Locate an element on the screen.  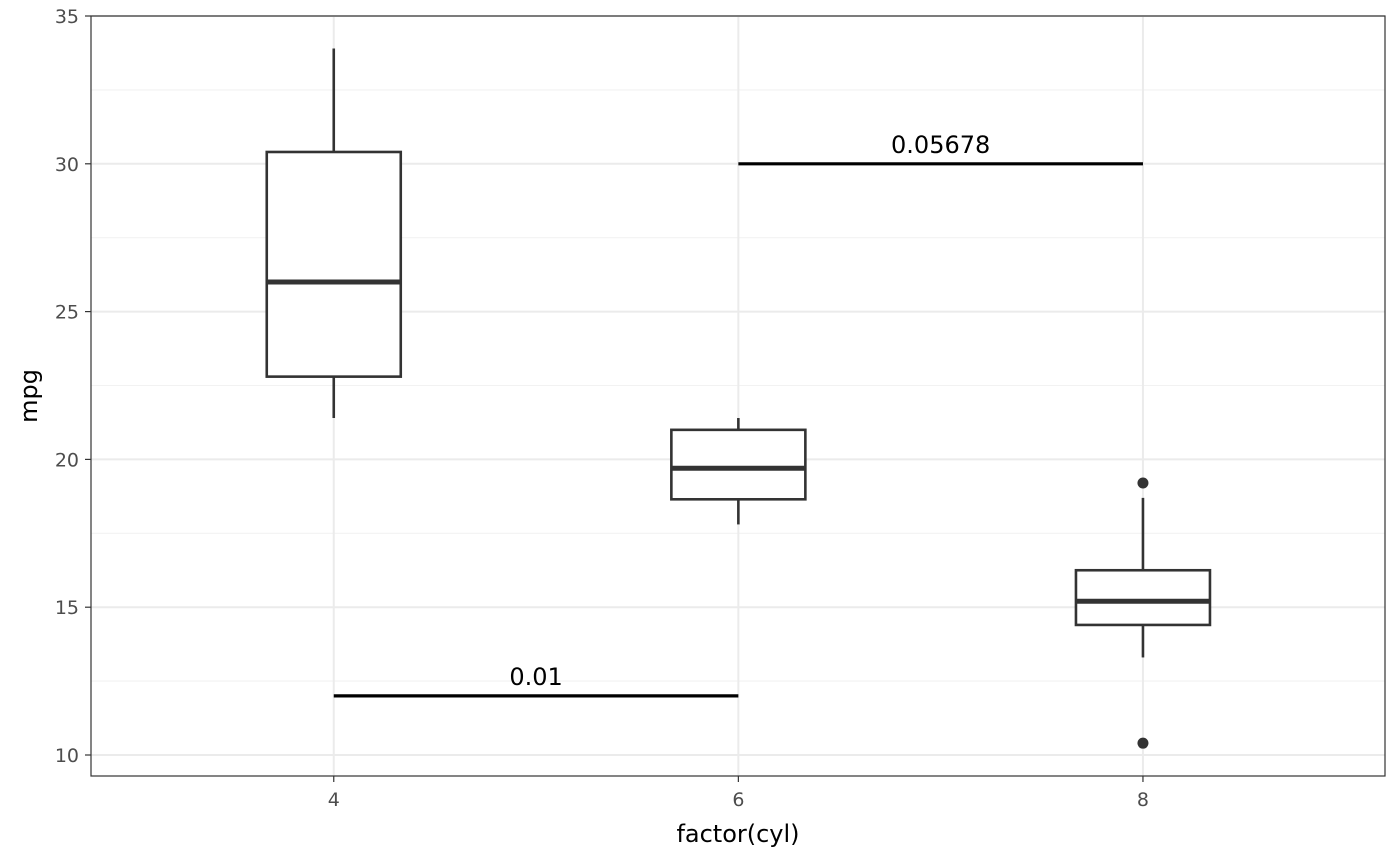
y-tick-label: 25 is located at coordinates (67, 313).